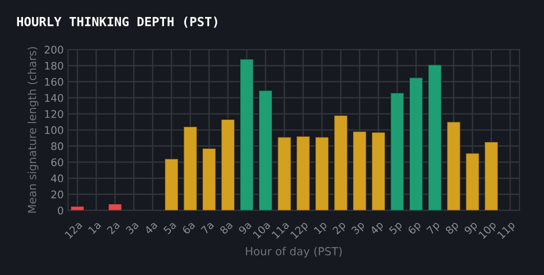 Image resolution: width=544 pixels, height=275 pixels. What do you see at coordinates (321, 228) in the screenshot?
I see `x-tick-label: 1p` at bounding box center [321, 228].